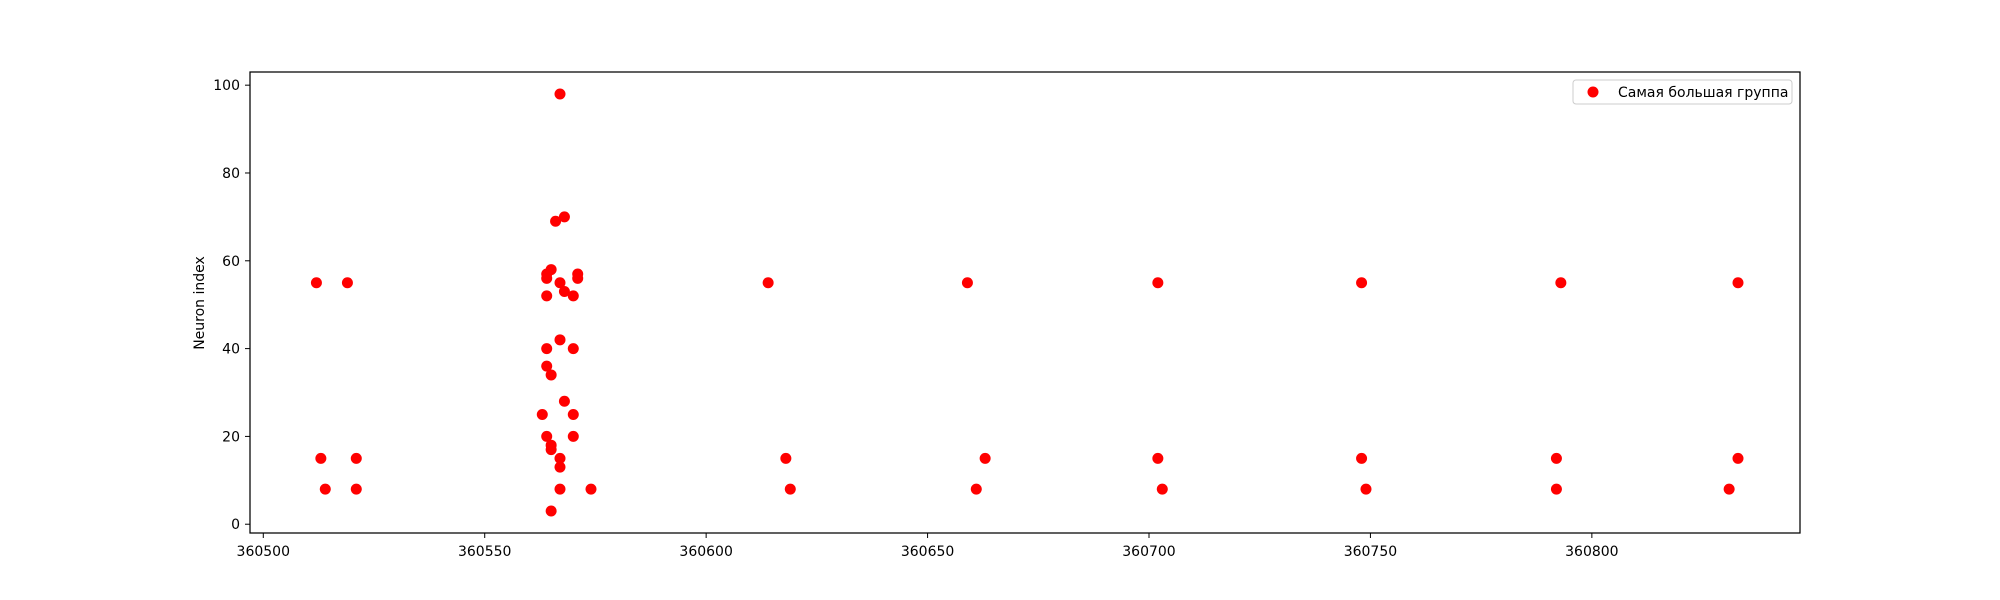 The width and height of the screenshot is (2000, 600). Describe the element at coordinates (1703, 93) in the screenshot. I see `legend-label: Самая большая группа` at that location.